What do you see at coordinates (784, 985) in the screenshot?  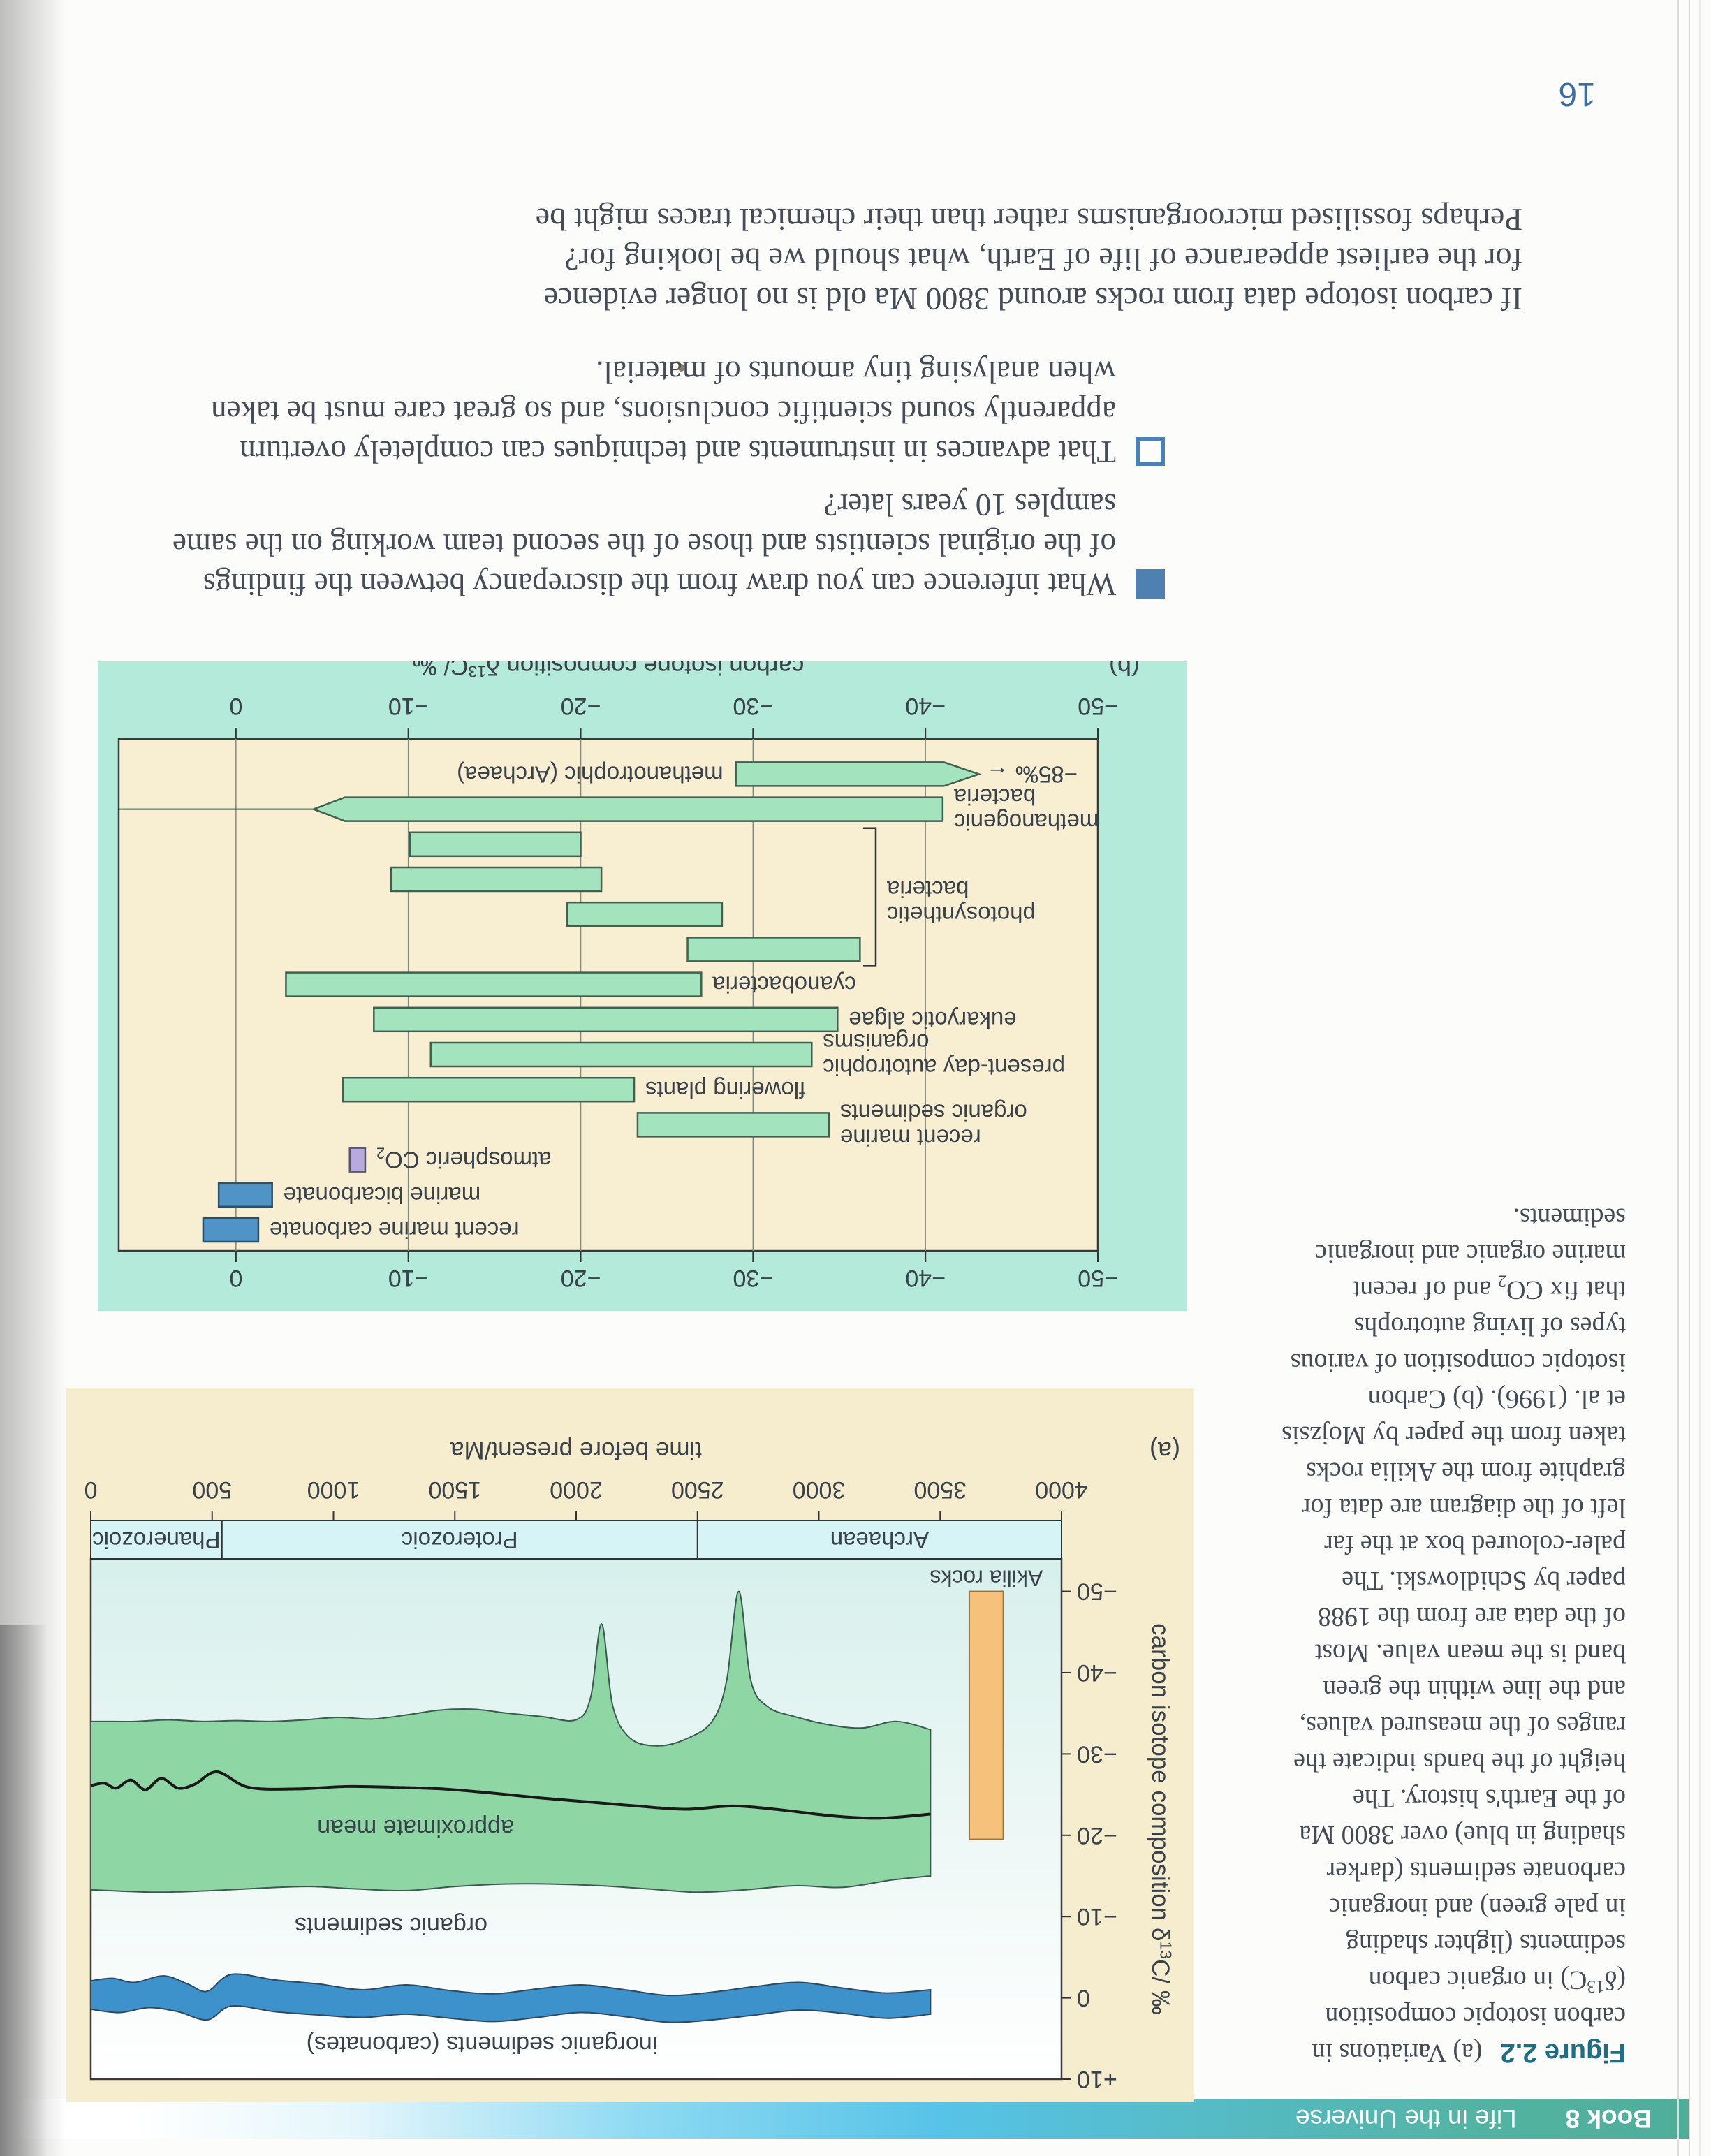 I see `svg-text: cyanobacteria` at bounding box center [784, 985].